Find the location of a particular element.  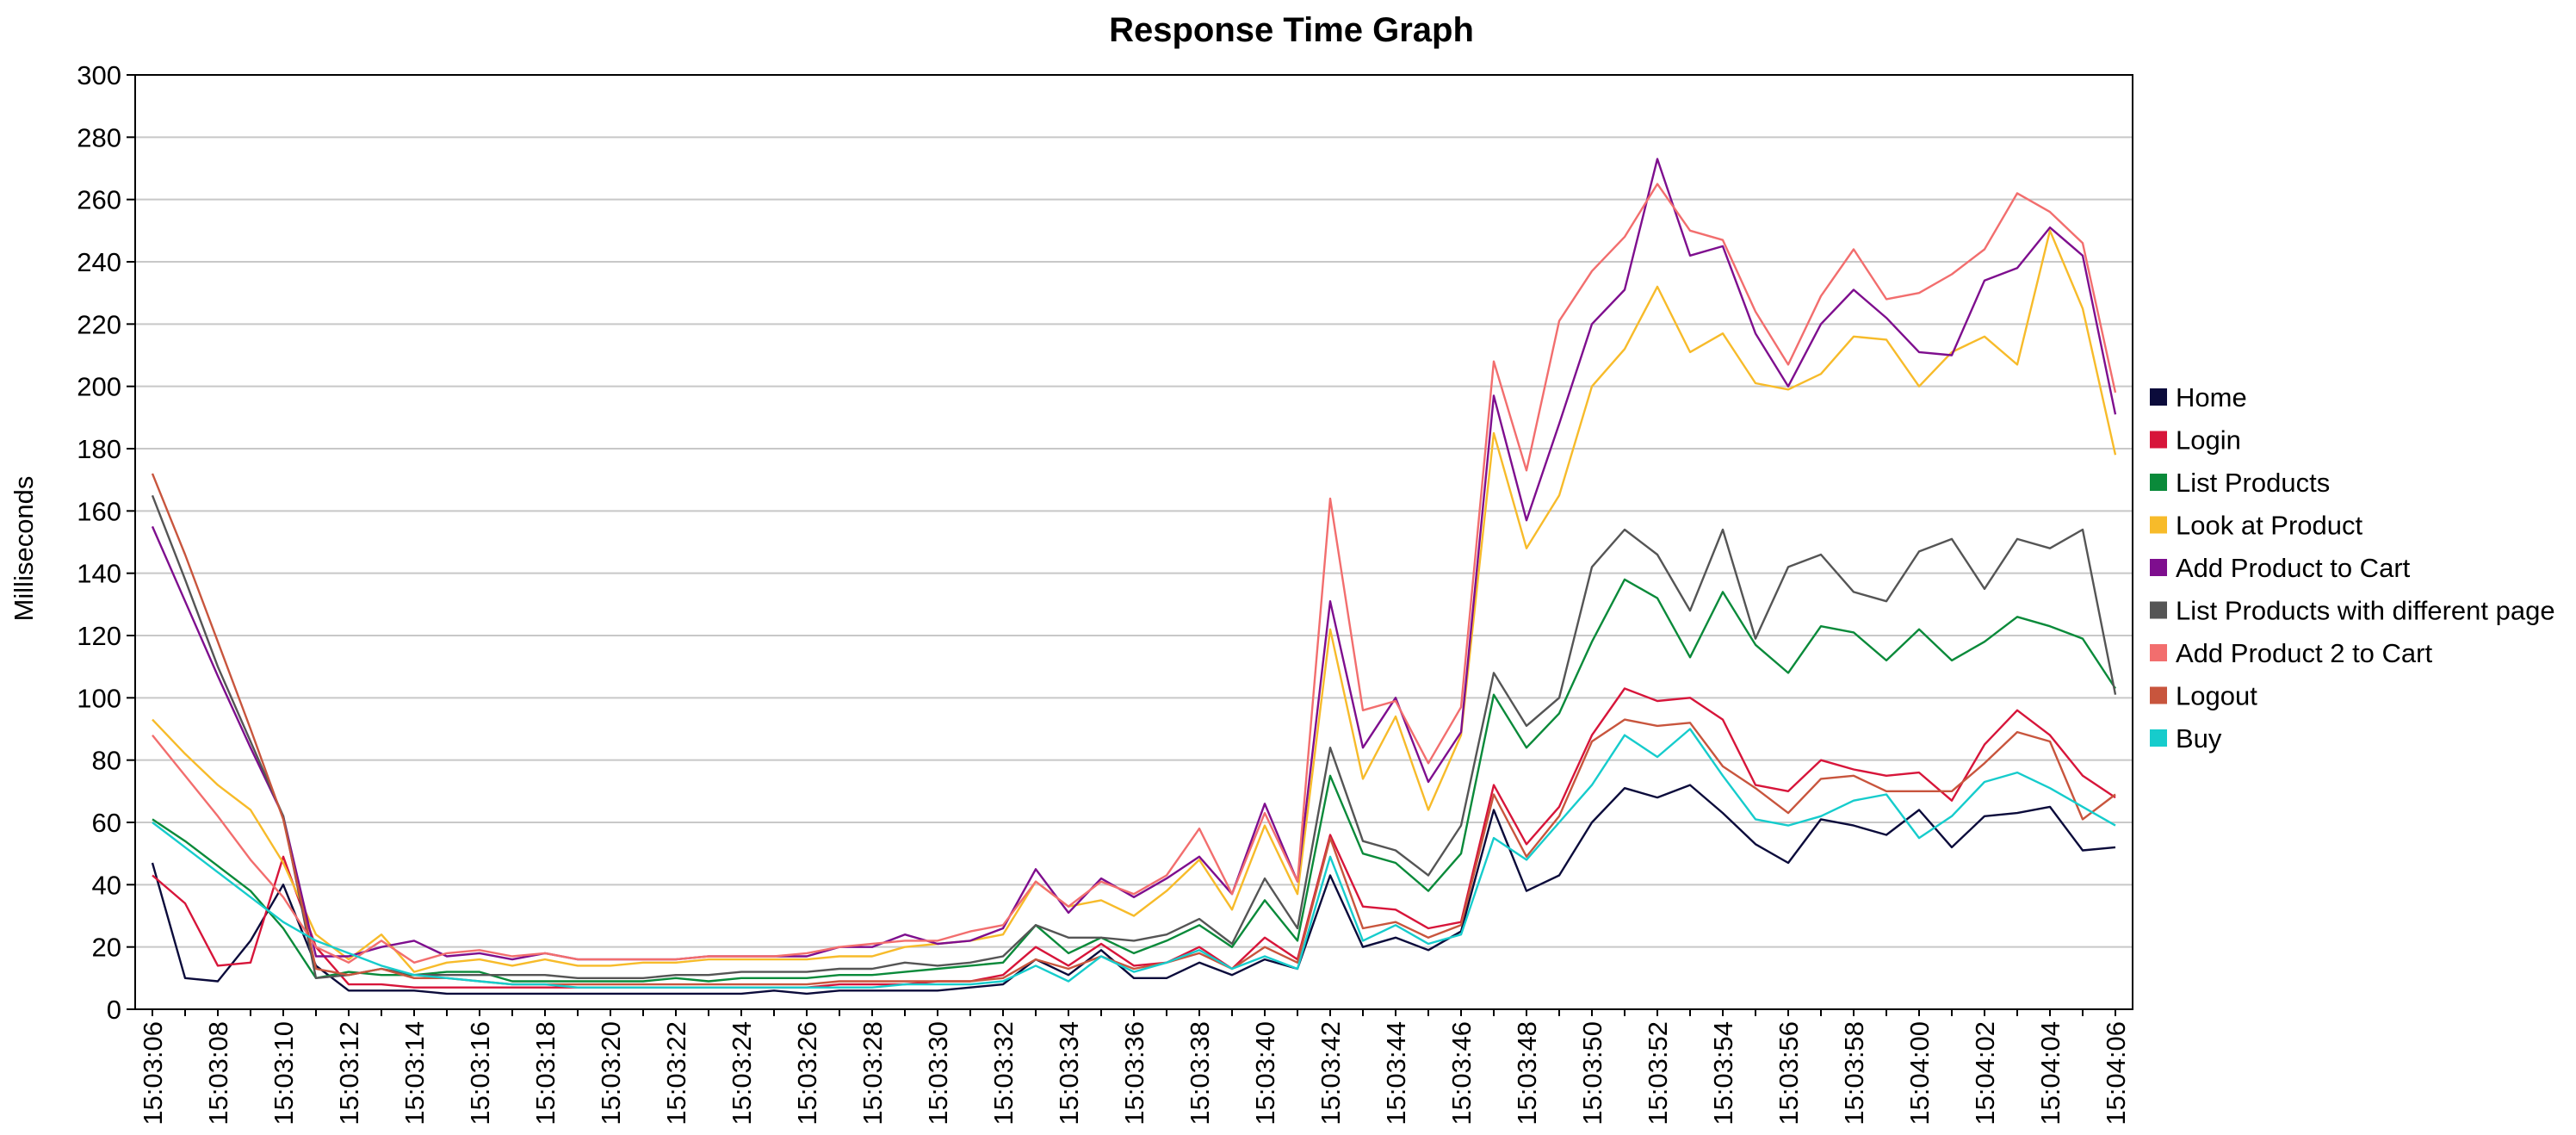

x-tick-label: 15:03:42 is located at coordinates (1331, 1073).